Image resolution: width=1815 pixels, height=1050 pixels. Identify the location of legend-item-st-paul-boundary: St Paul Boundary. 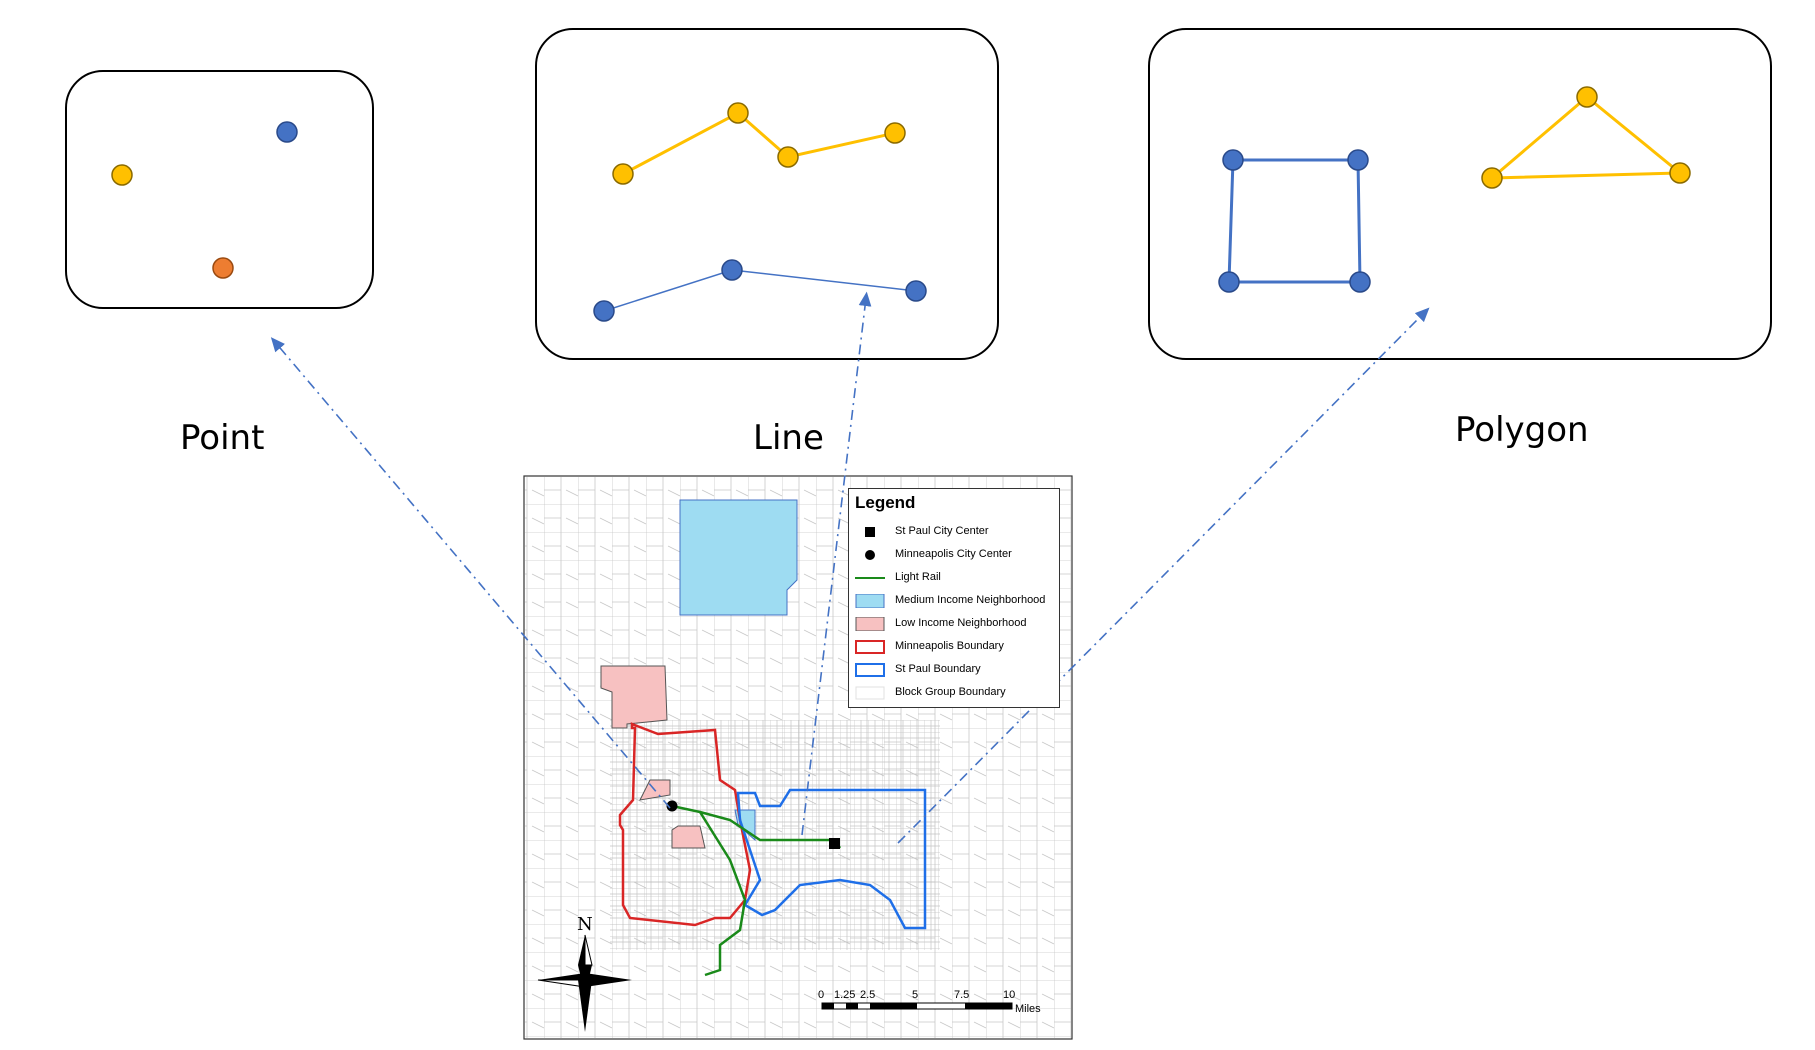
(955, 671).